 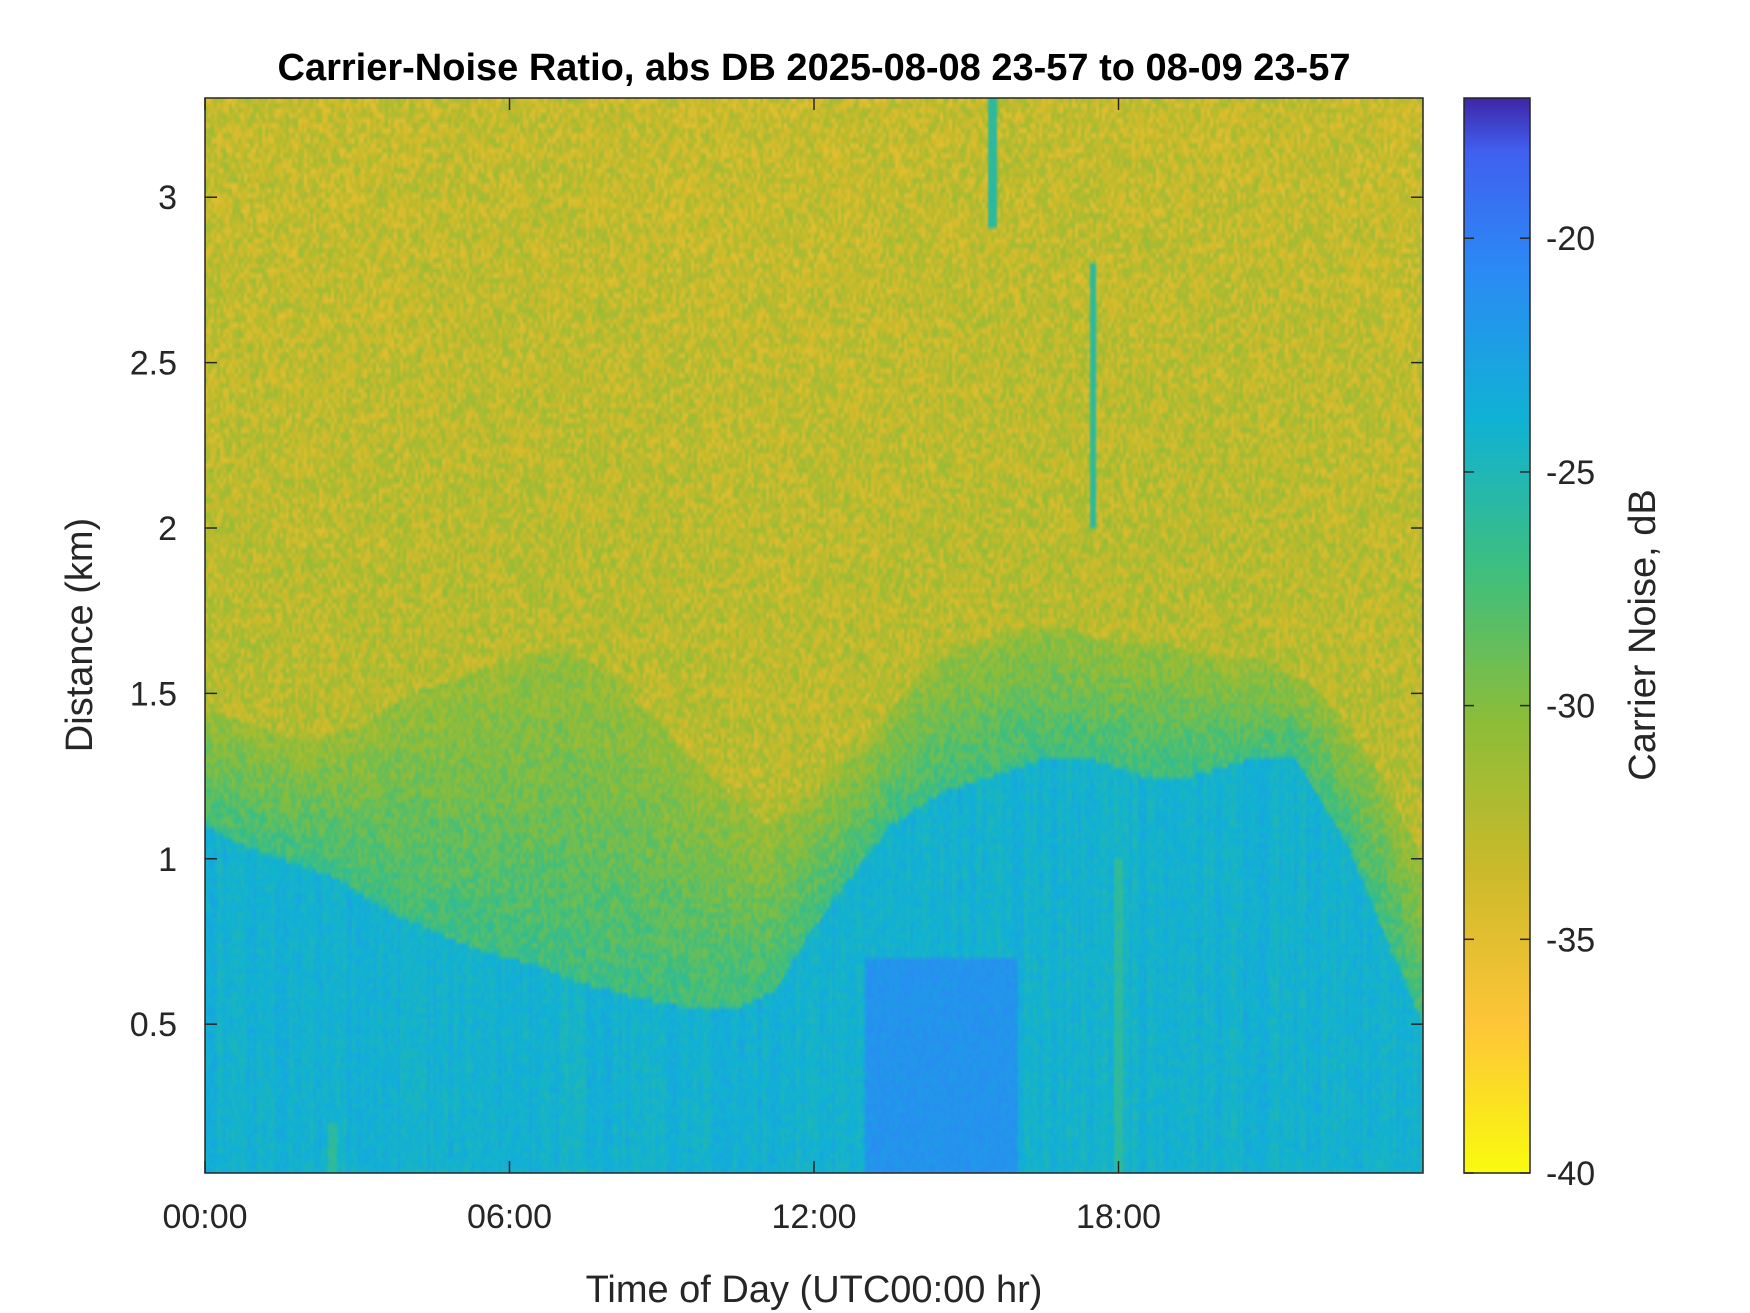 I want to click on colorbar-gradient, so click(x=1497, y=635).